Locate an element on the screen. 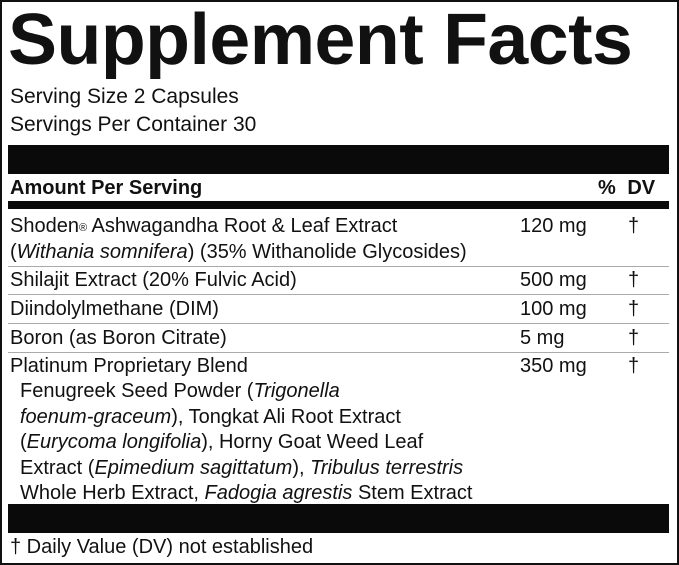  serving-size: Serving Size 2 Capsules is located at coordinates (124, 96).